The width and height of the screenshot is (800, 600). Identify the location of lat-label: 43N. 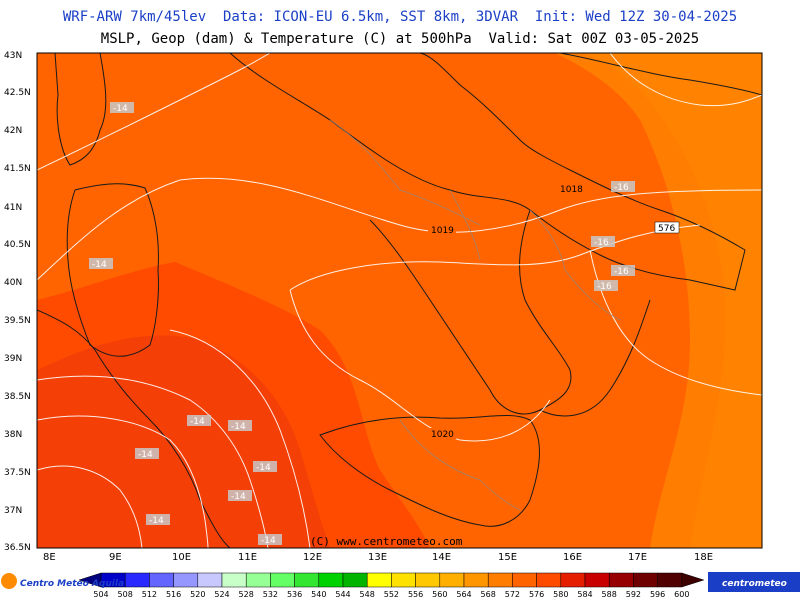
(13, 56).